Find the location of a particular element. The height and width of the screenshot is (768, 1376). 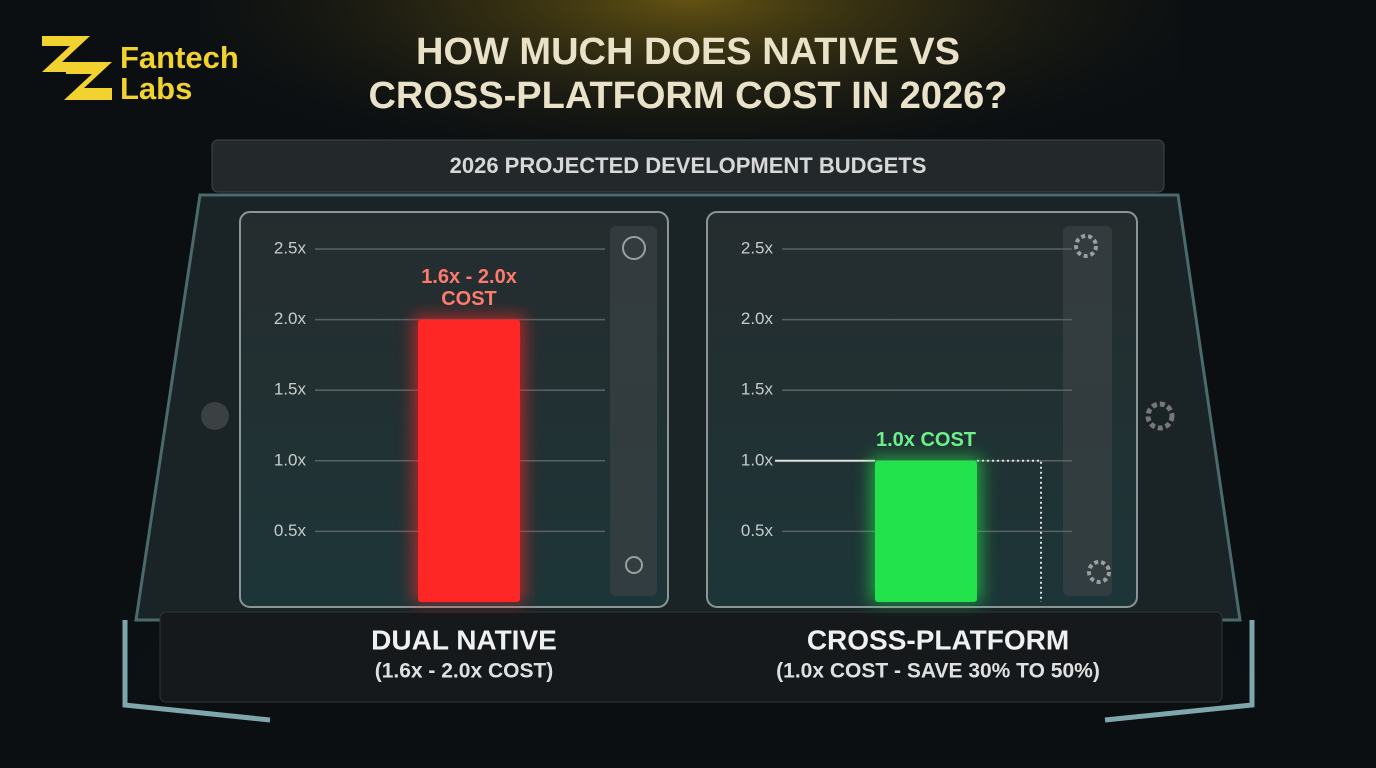

title: CROSS-PLATFORM COST IN 2026? is located at coordinates (687, 96).